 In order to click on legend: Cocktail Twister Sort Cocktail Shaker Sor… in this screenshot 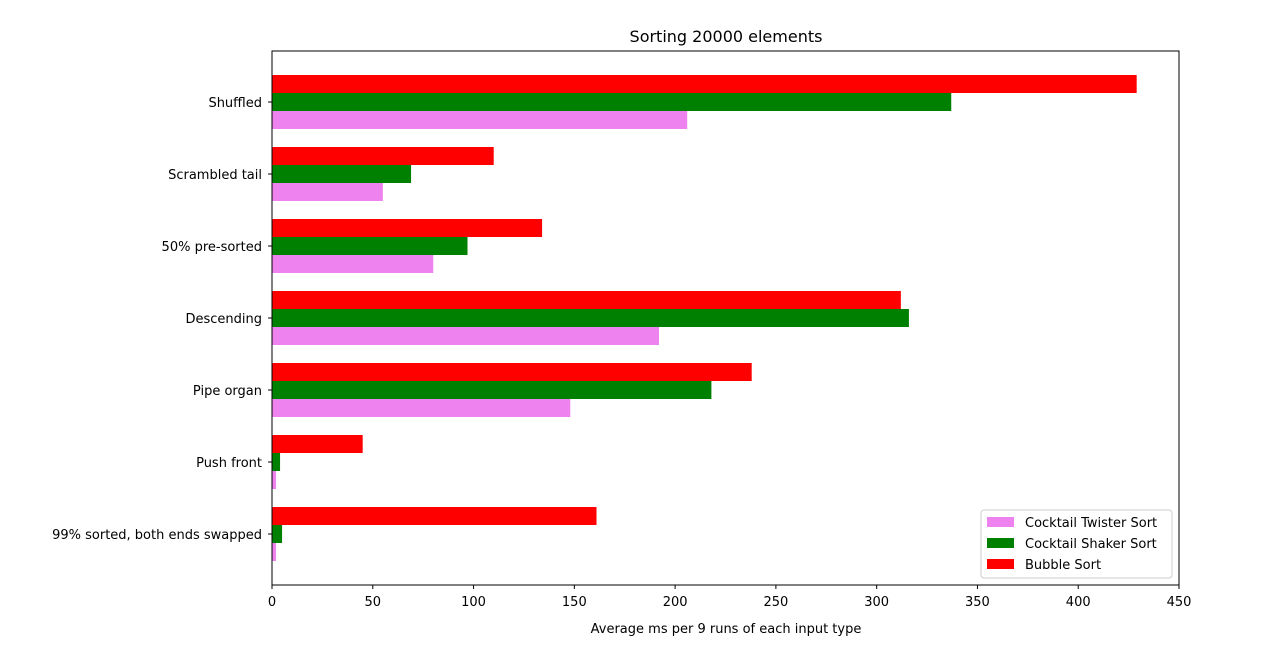, I will do `click(1076, 544)`.